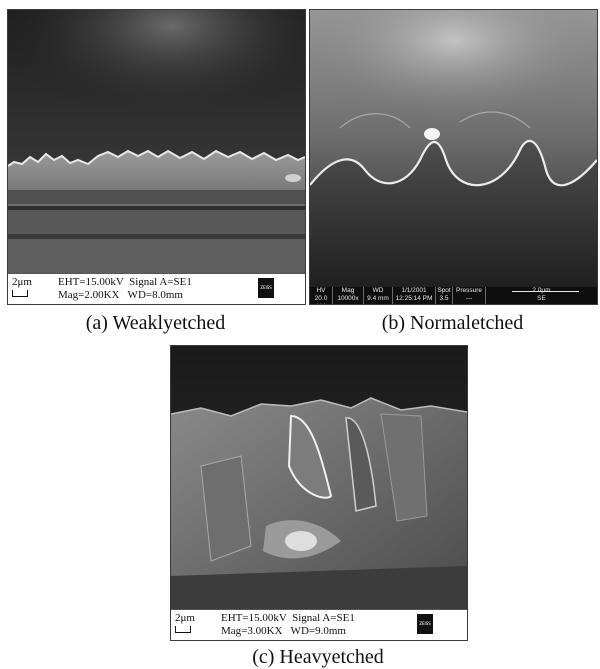 Image resolution: width=600 pixels, height=669 pixels. Describe the element at coordinates (155, 323) in the screenshot. I see `caption-a: (a) Weaklyetched` at that location.